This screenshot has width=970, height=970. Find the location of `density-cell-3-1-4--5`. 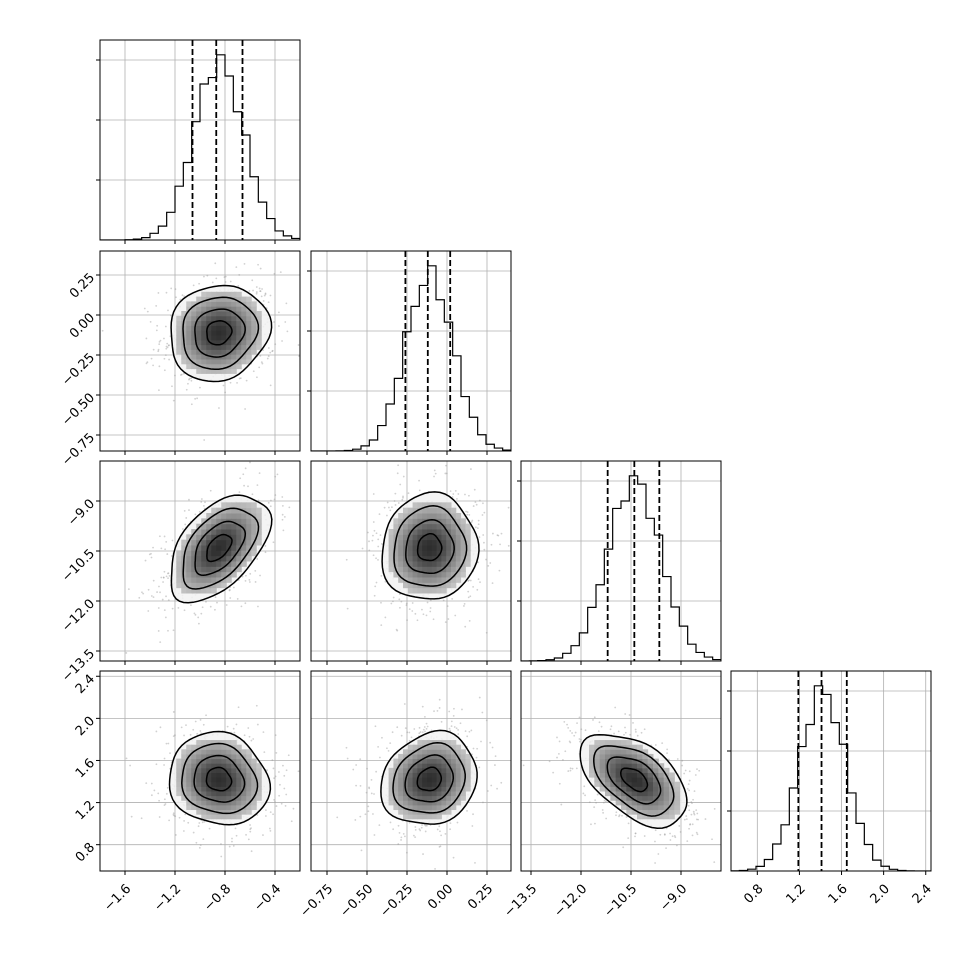

density-cell-3-1-4--5 is located at coordinates (449, 803).